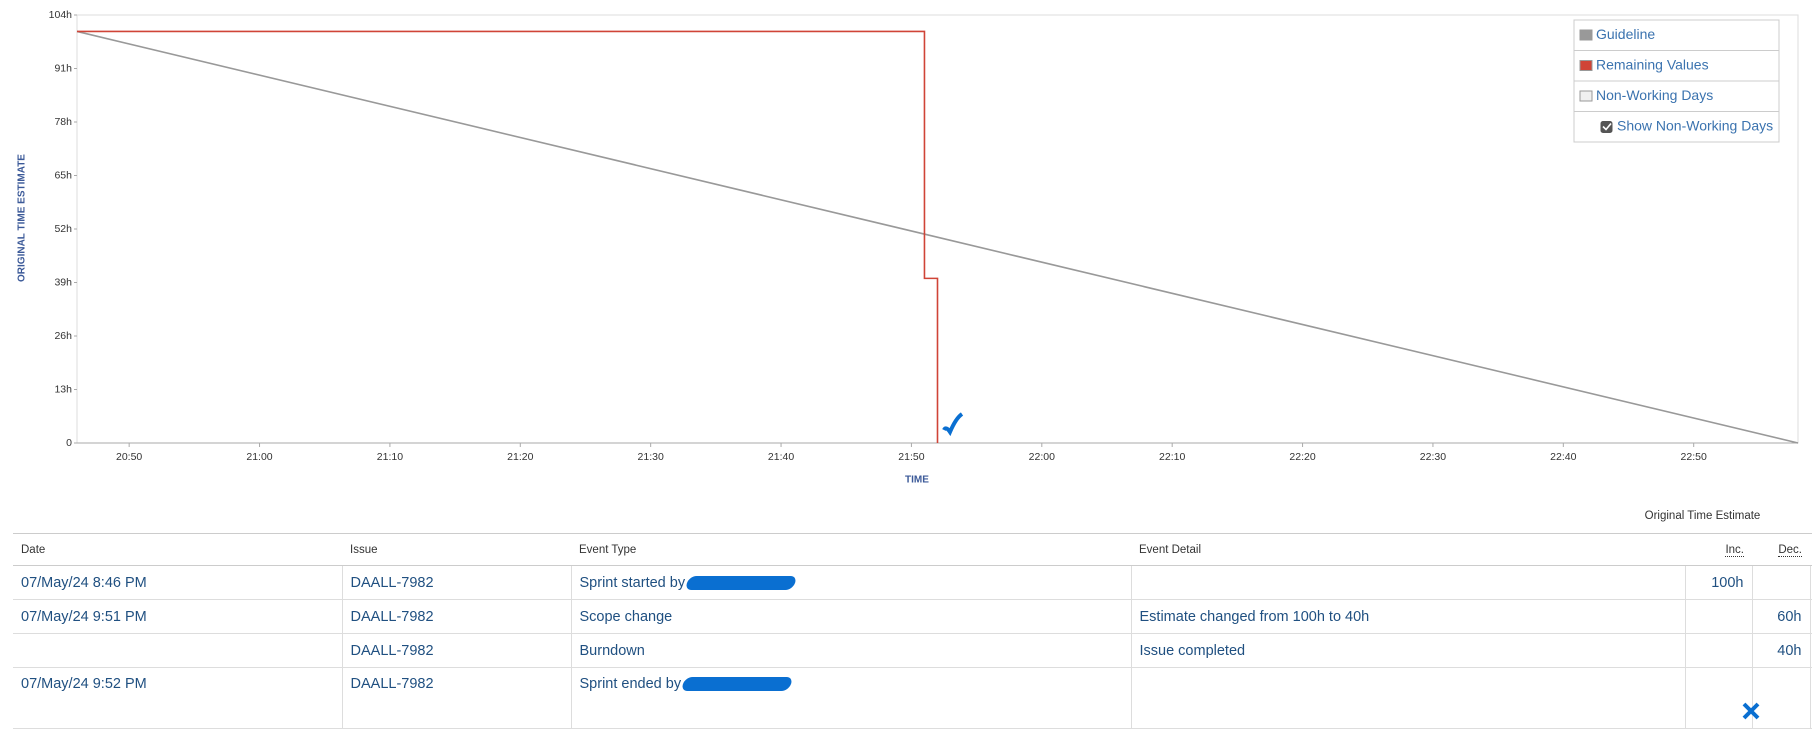 The width and height of the screenshot is (1812, 754). Describe the element at coordinates (917, 480) in the screenshot. I see `x-axis-title: TIME` at that location.